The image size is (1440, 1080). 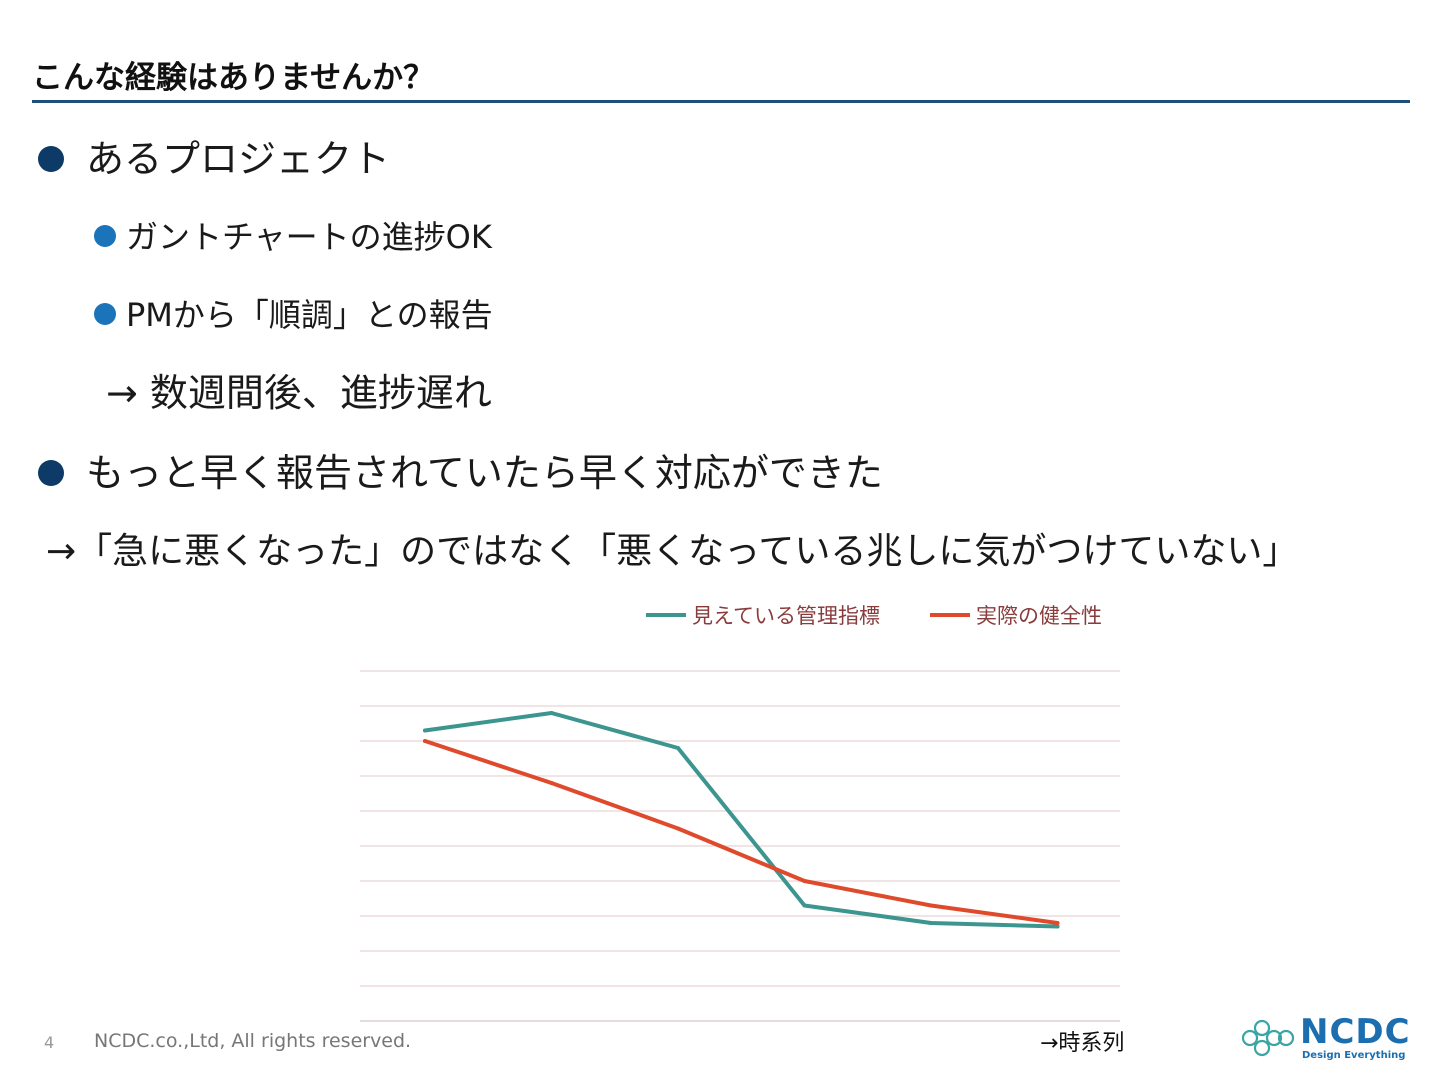 I want to click on bullet-gantt: ガントチャートの進捗OK, so click(x=293, y=235).